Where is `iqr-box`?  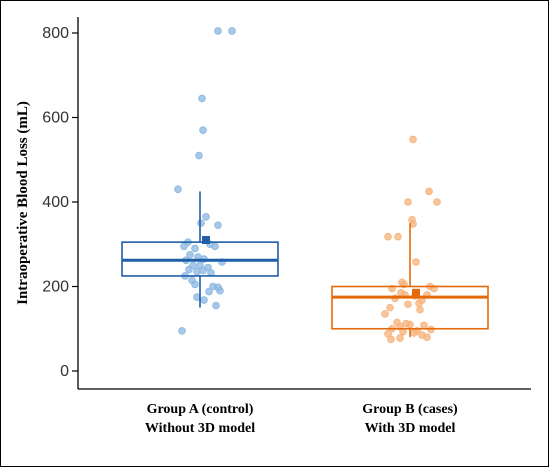 iqr-box is located at coordinates (410, 307).